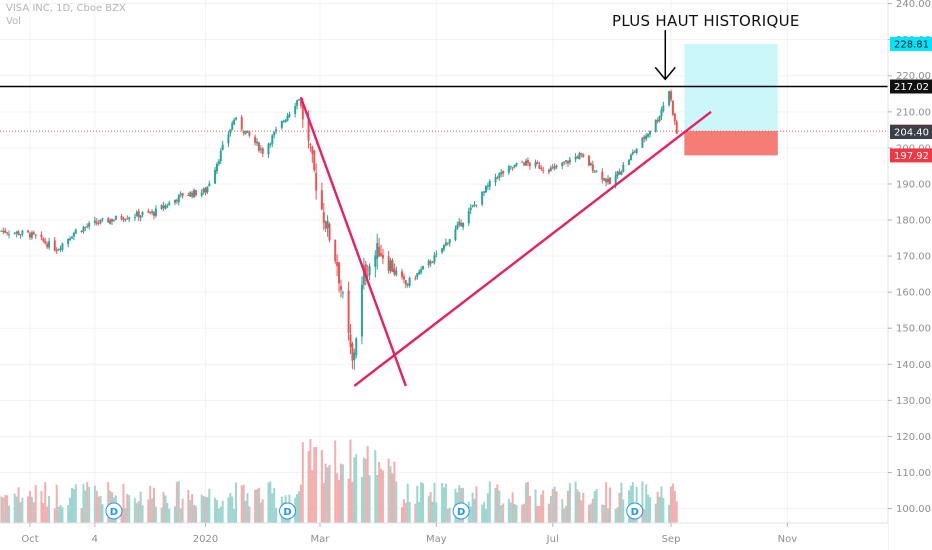 The width and height of the screenshot is (932, 550). Describe the element at coordinates (913, 5) in the screenshot. I see `price-tick-label: 240.00` at that location.